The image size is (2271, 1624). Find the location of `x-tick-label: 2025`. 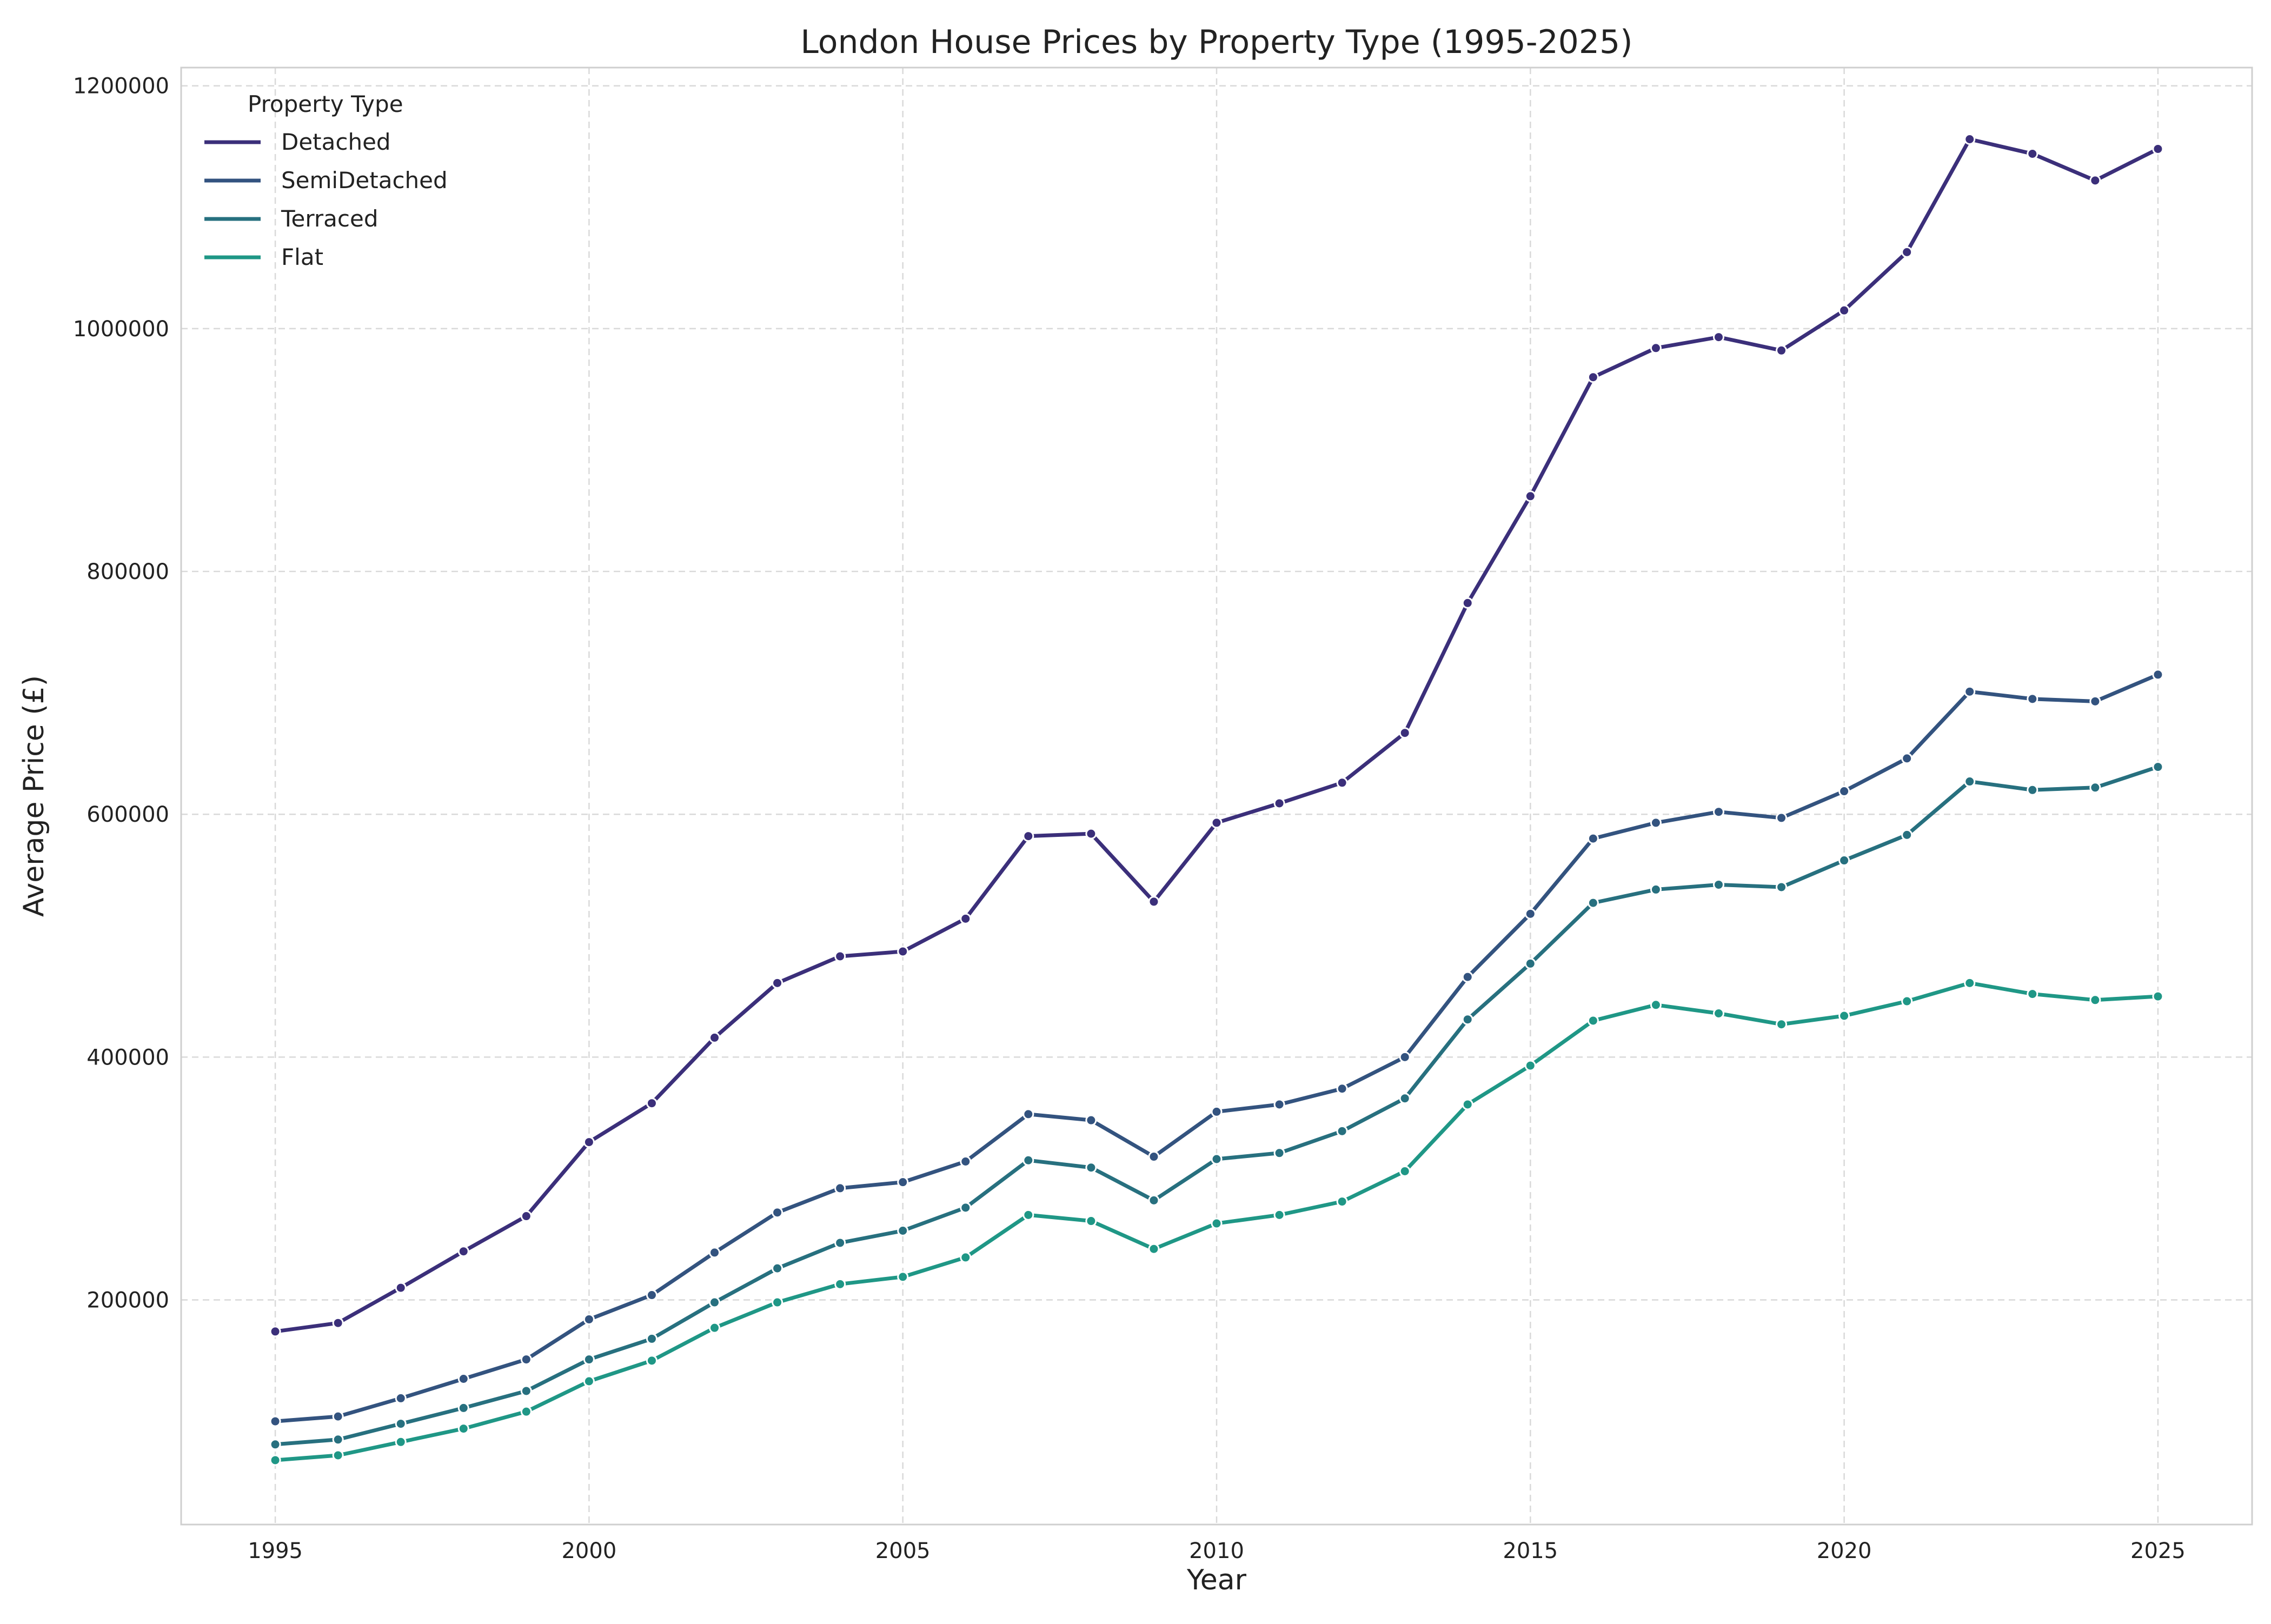

x-tick-label: 2025 is located at coordinates (2158, 1551).